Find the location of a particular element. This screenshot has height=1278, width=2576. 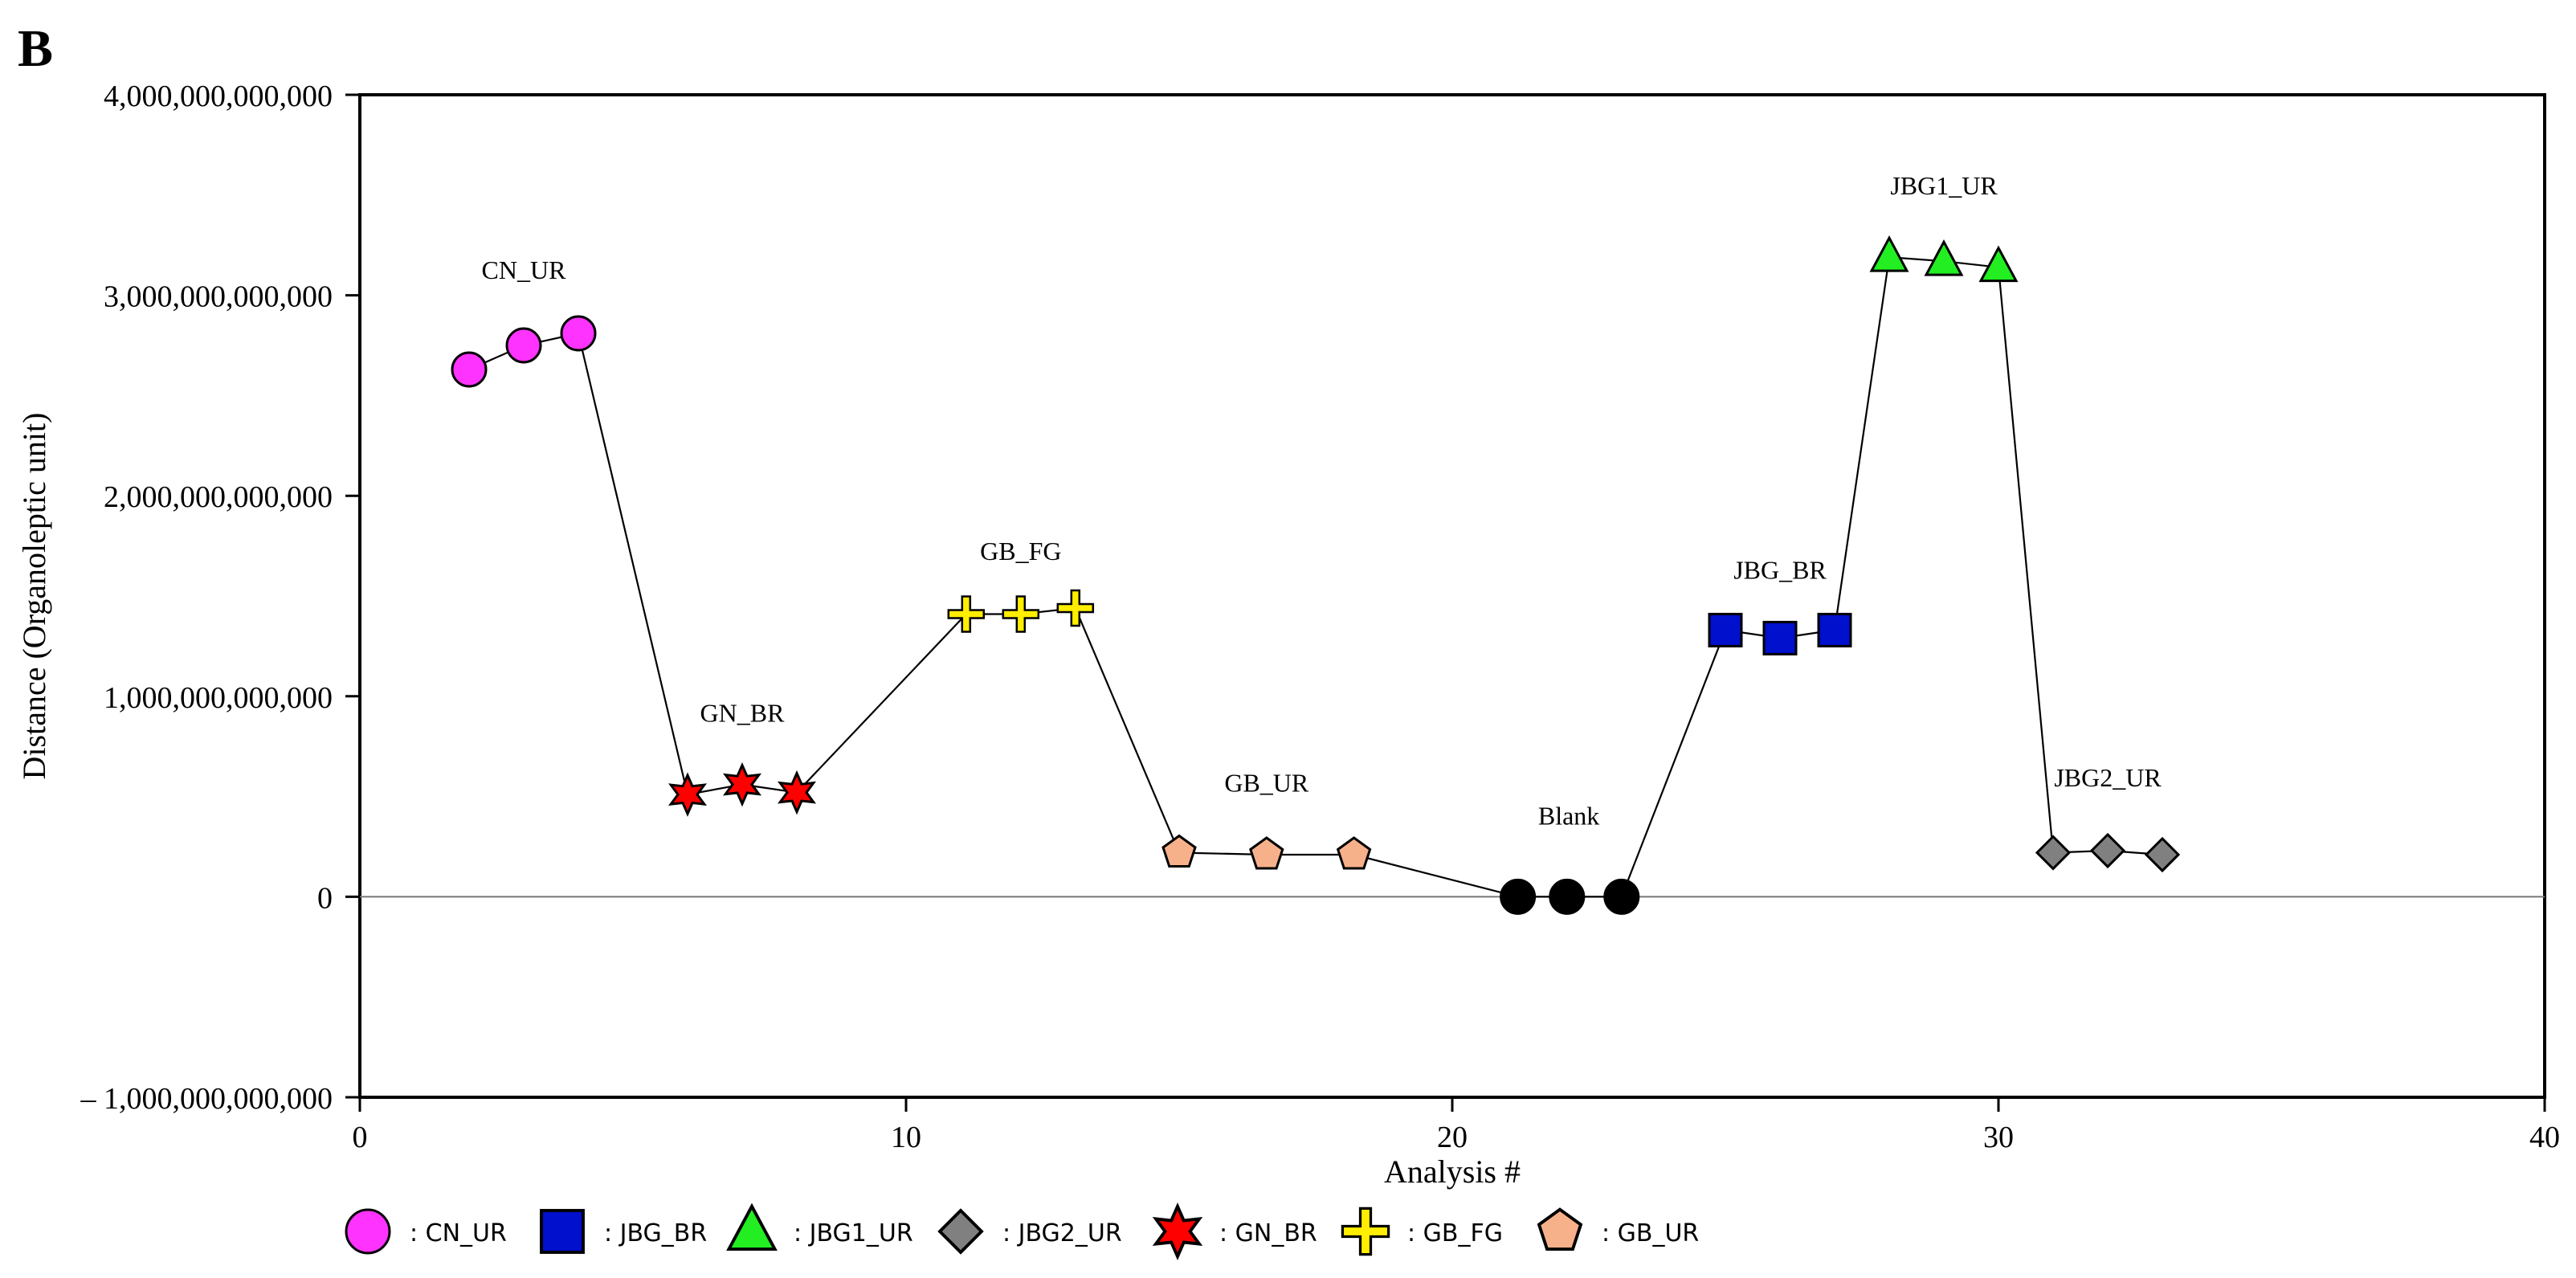

legend-marker-jbg1-ur is located at coordinates (752, 1226).